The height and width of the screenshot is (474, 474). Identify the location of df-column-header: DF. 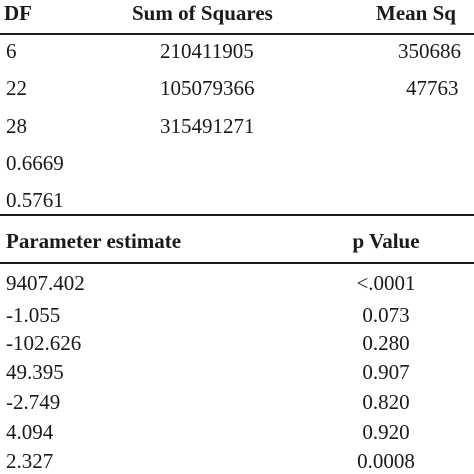
(18, 13).